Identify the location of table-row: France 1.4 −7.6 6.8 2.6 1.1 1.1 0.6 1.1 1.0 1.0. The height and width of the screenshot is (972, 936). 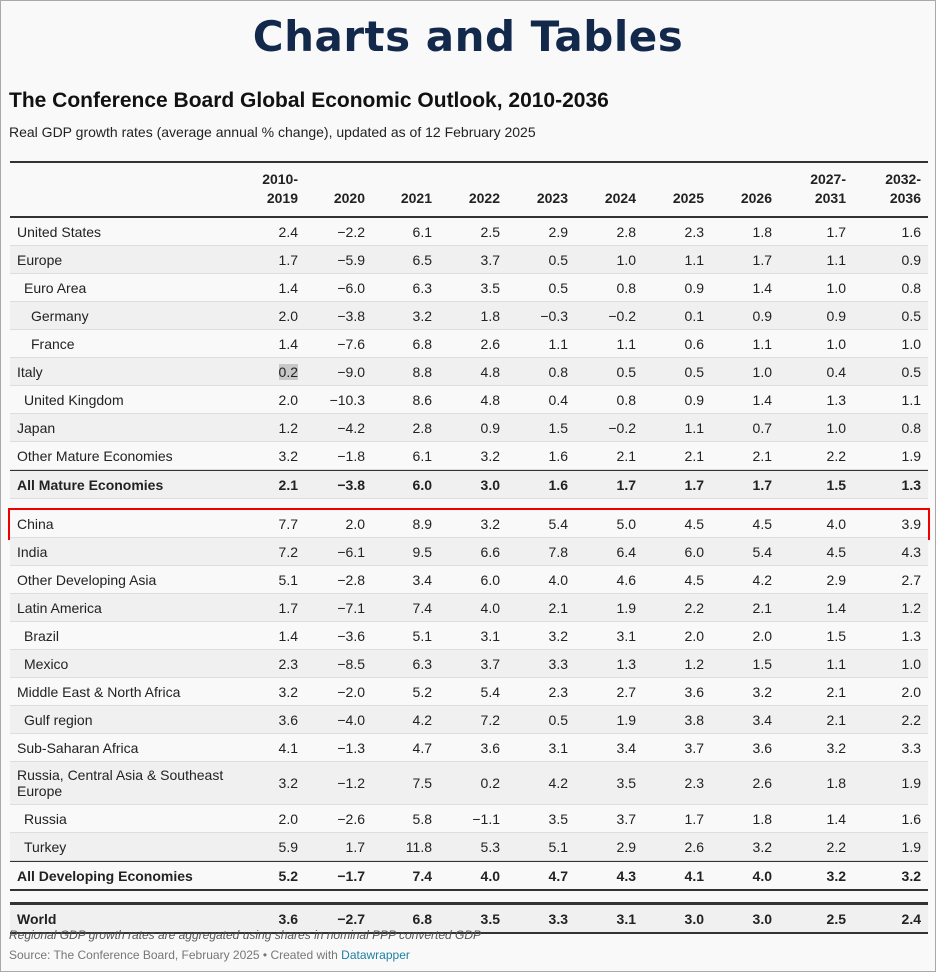
(469, 344).